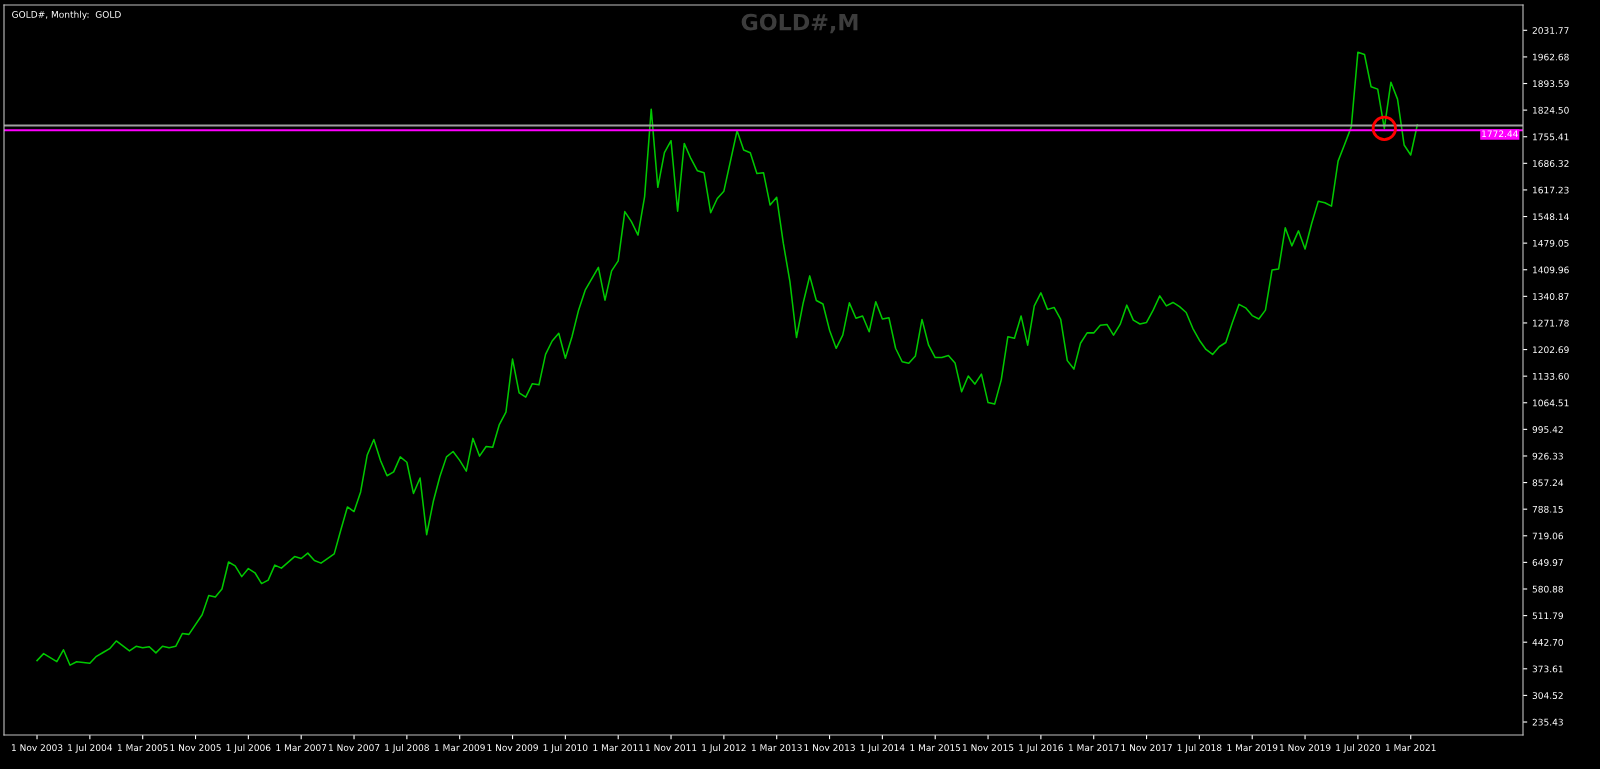 The image size is (1600, 769). I want to click on chart-title: GOLD#,M, so click(799, 23).